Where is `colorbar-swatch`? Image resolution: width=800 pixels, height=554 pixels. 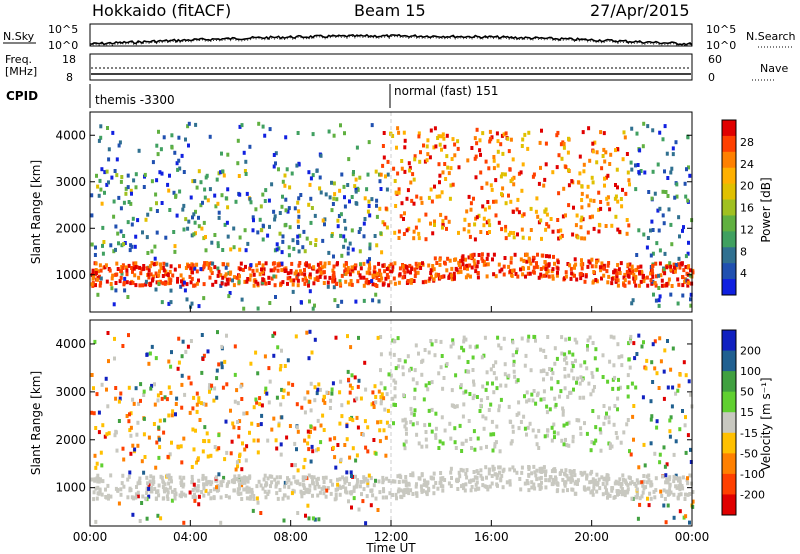
colorbar-swatch is located at coordinates (729, 505).